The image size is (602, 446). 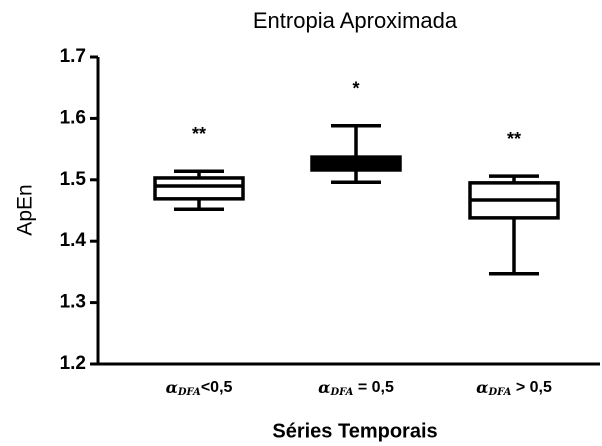 I want to click on box, so click(x=199, y=188).